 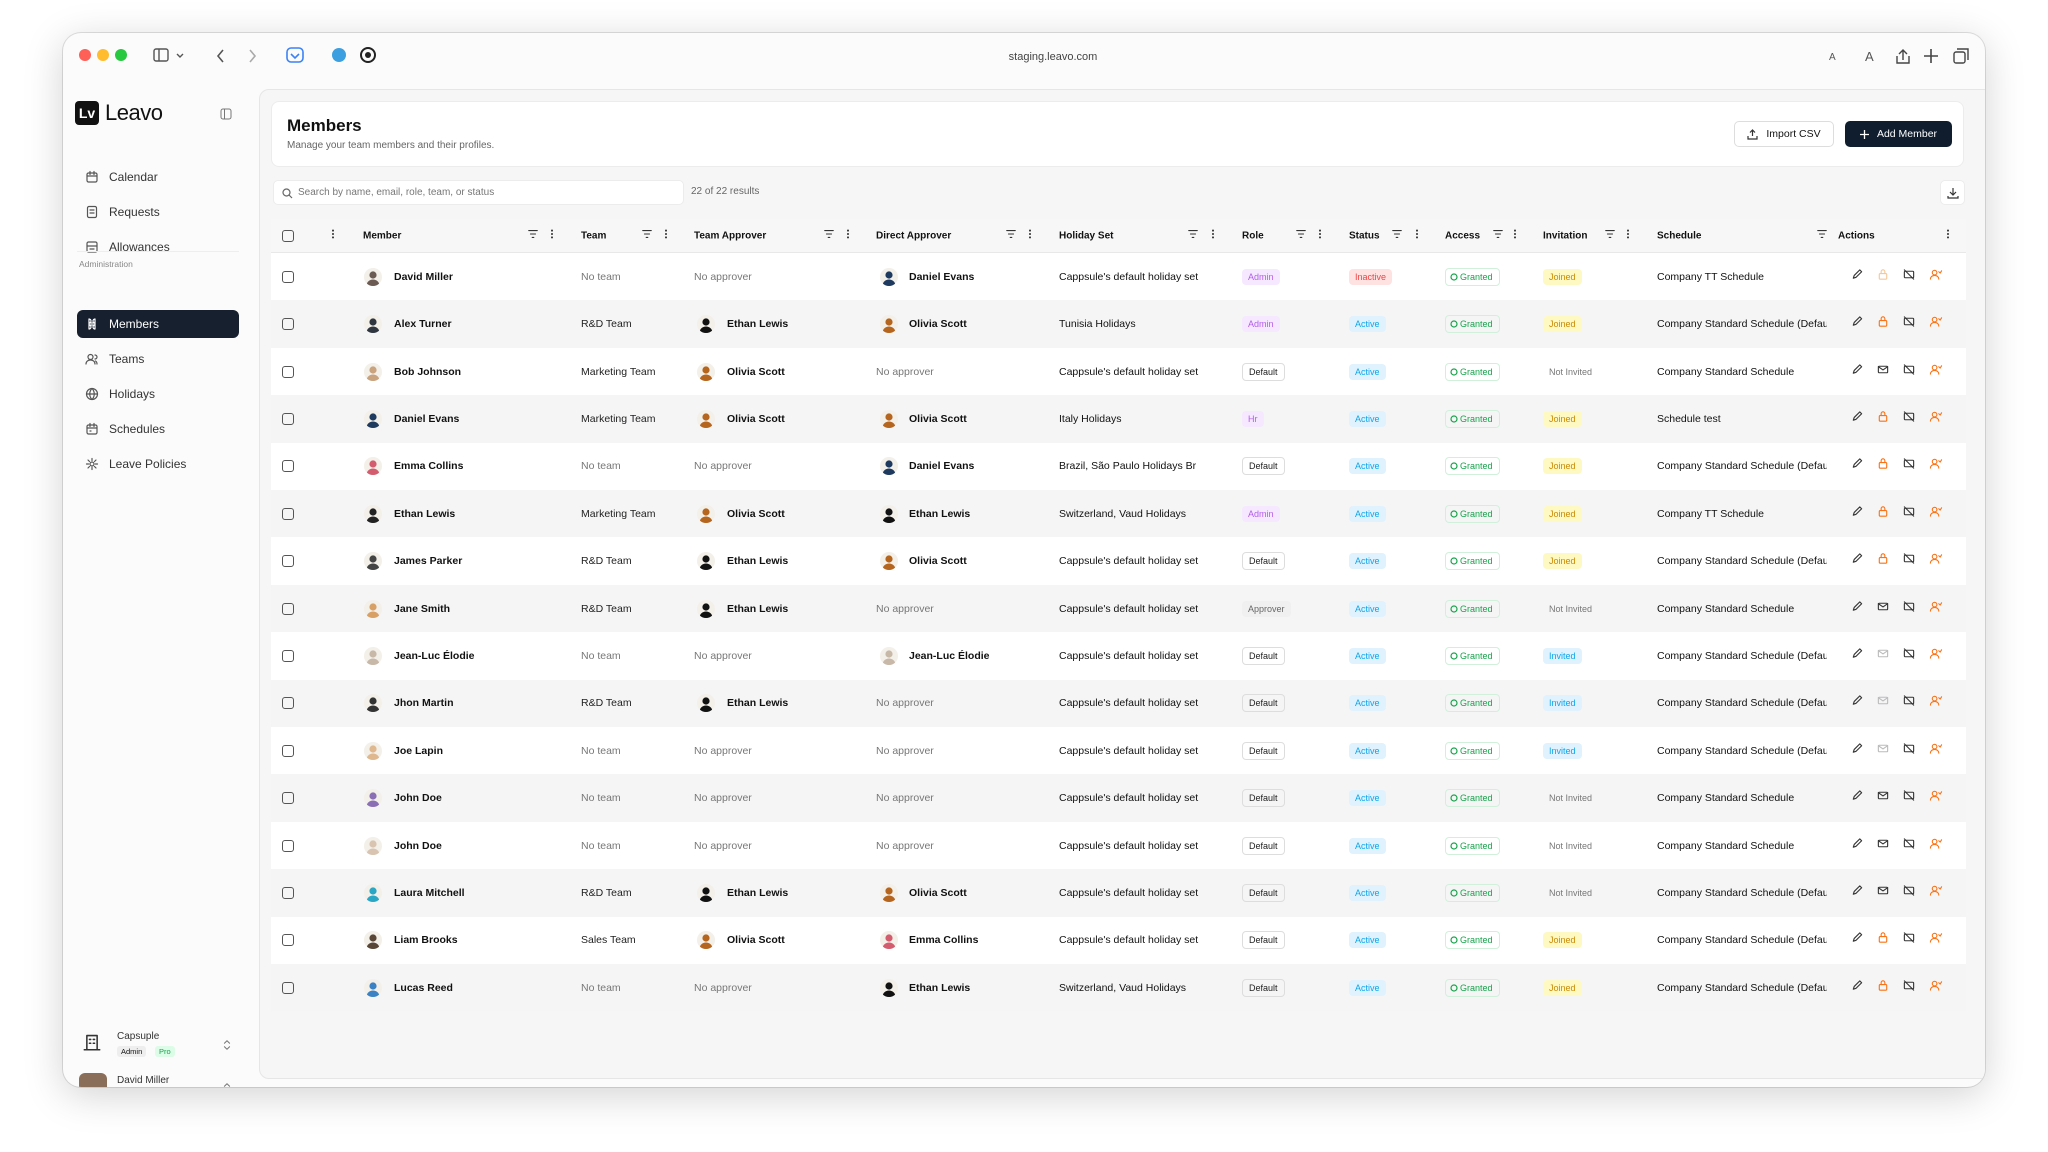 I want to click on add-member-button: Add Member, so click(x=1898, y=134).